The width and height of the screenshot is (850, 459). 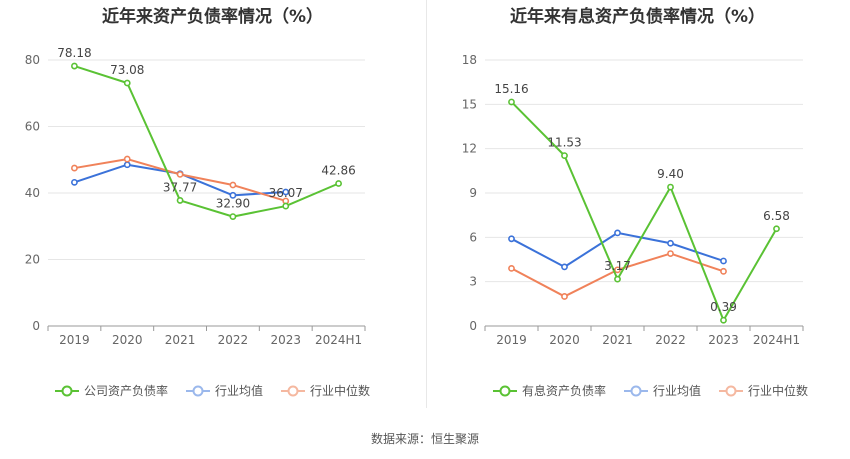 What do you see at coordinates (469, 104) in the screenshot?
I see `y-tick-label: 15` at bounding box center [469, 104].